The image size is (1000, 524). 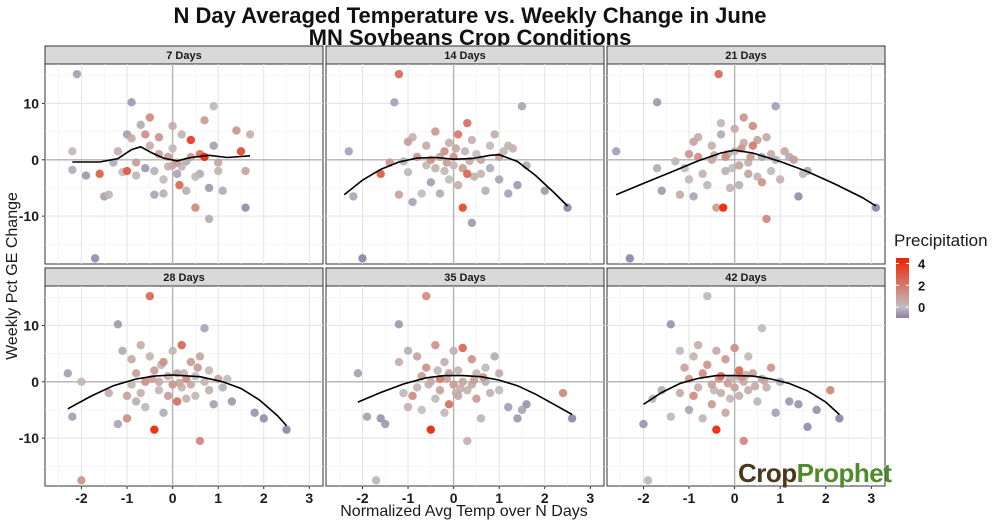 I want to click on facet-panel-42-days: 42 Days -2 -1 0 1 2 3, so click(x=746, y=386).